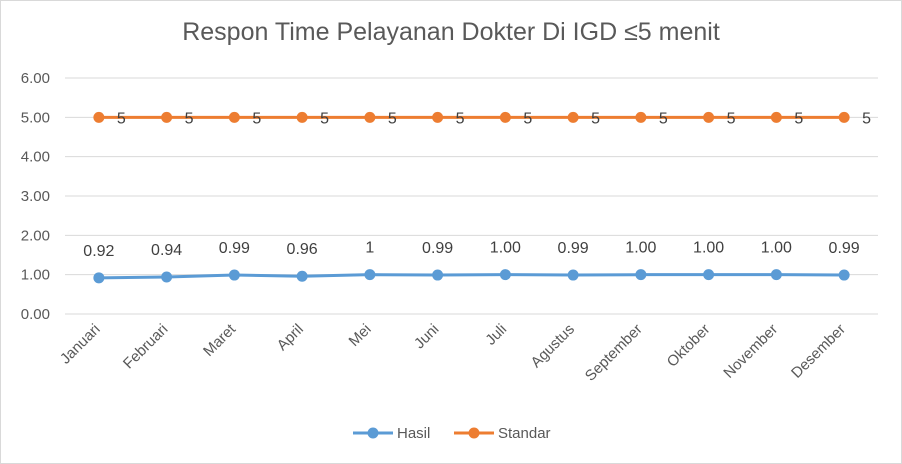 The image size is (902, 464). What do you see at coordinates (35, 157) in the screenshot?
I see `y-tick-label: 4.00` at bounding box center [35, 157].